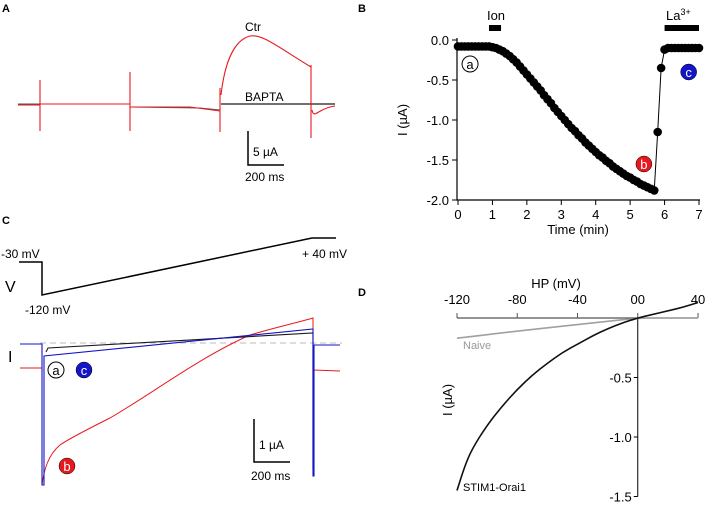 Image resolution: width=708 pixels, height=512 pixels. What do you see at coordinates (6, 221) in the screenshot?
I see `panel-label-c: C` at bounding box center [6, 221].